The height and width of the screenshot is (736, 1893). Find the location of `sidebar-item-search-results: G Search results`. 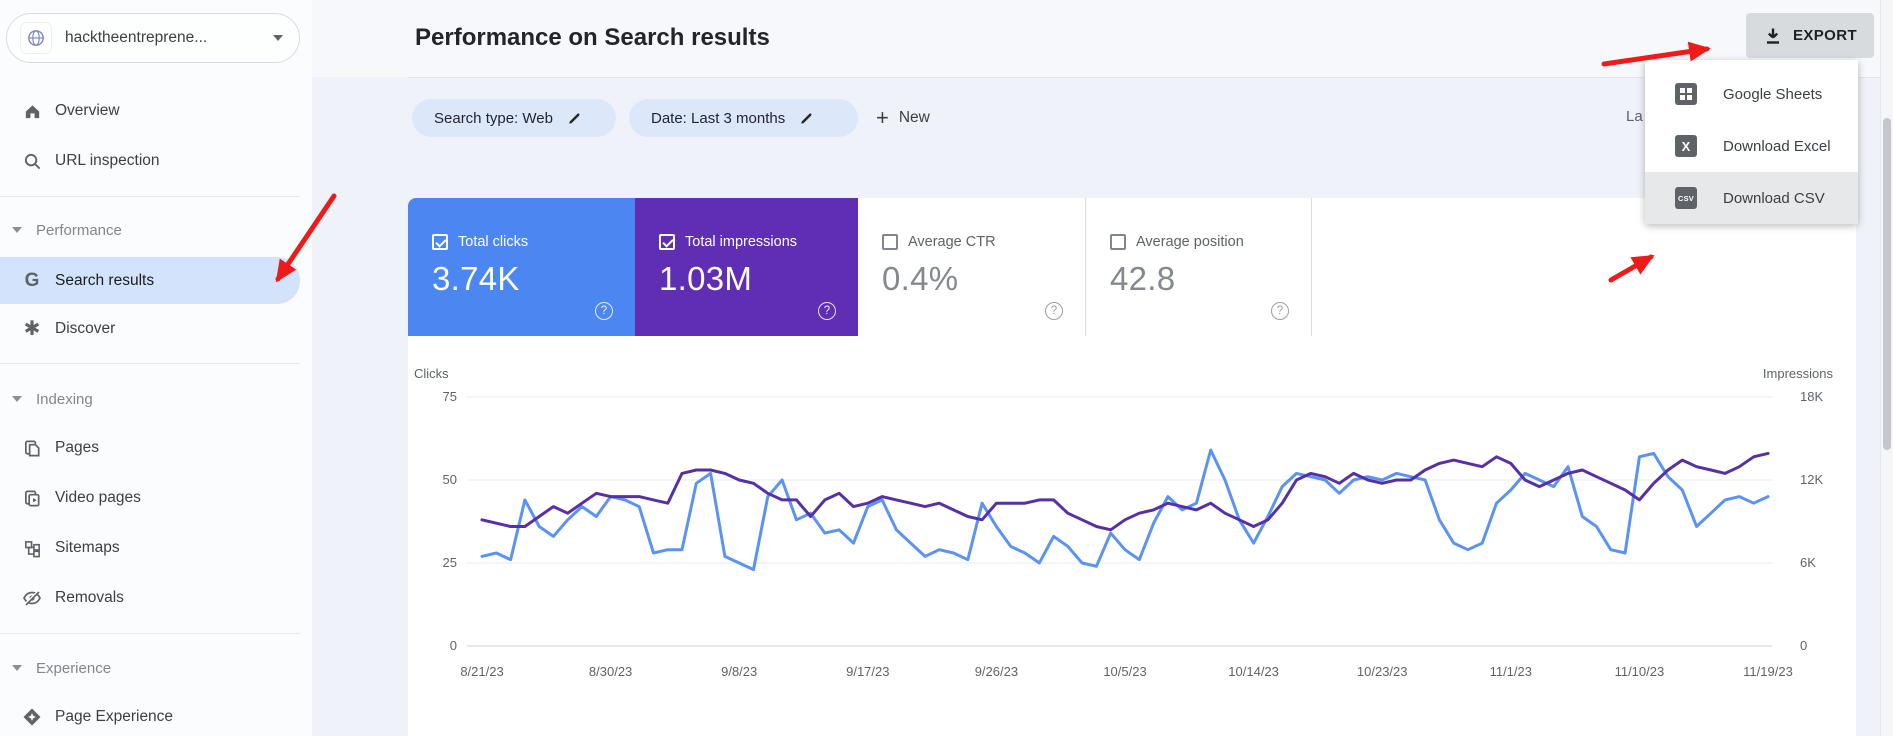

sidebar-item-search-results: G Search results is located at coordinates (150, 280).